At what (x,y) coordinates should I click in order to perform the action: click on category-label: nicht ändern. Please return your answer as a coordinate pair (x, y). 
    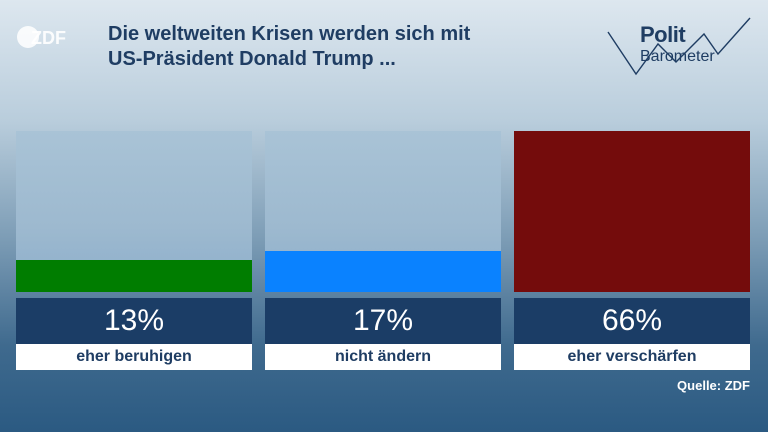
    Looking at the image, I should click on (383, 357).